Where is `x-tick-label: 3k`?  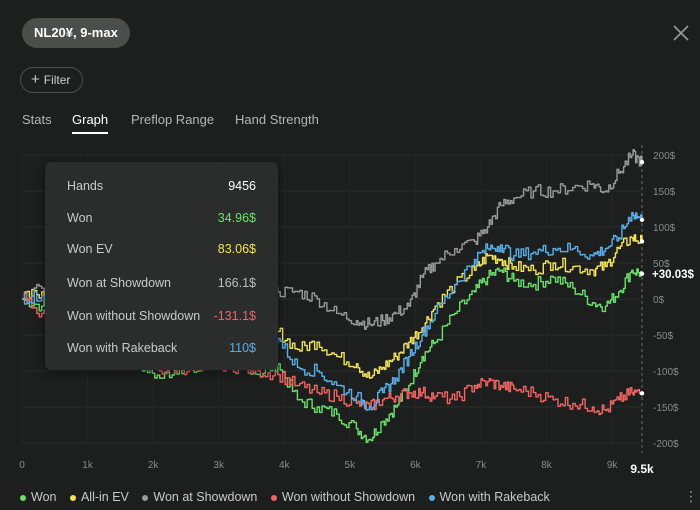 x-tick-label: 3k is located at coordinates (219, 465).